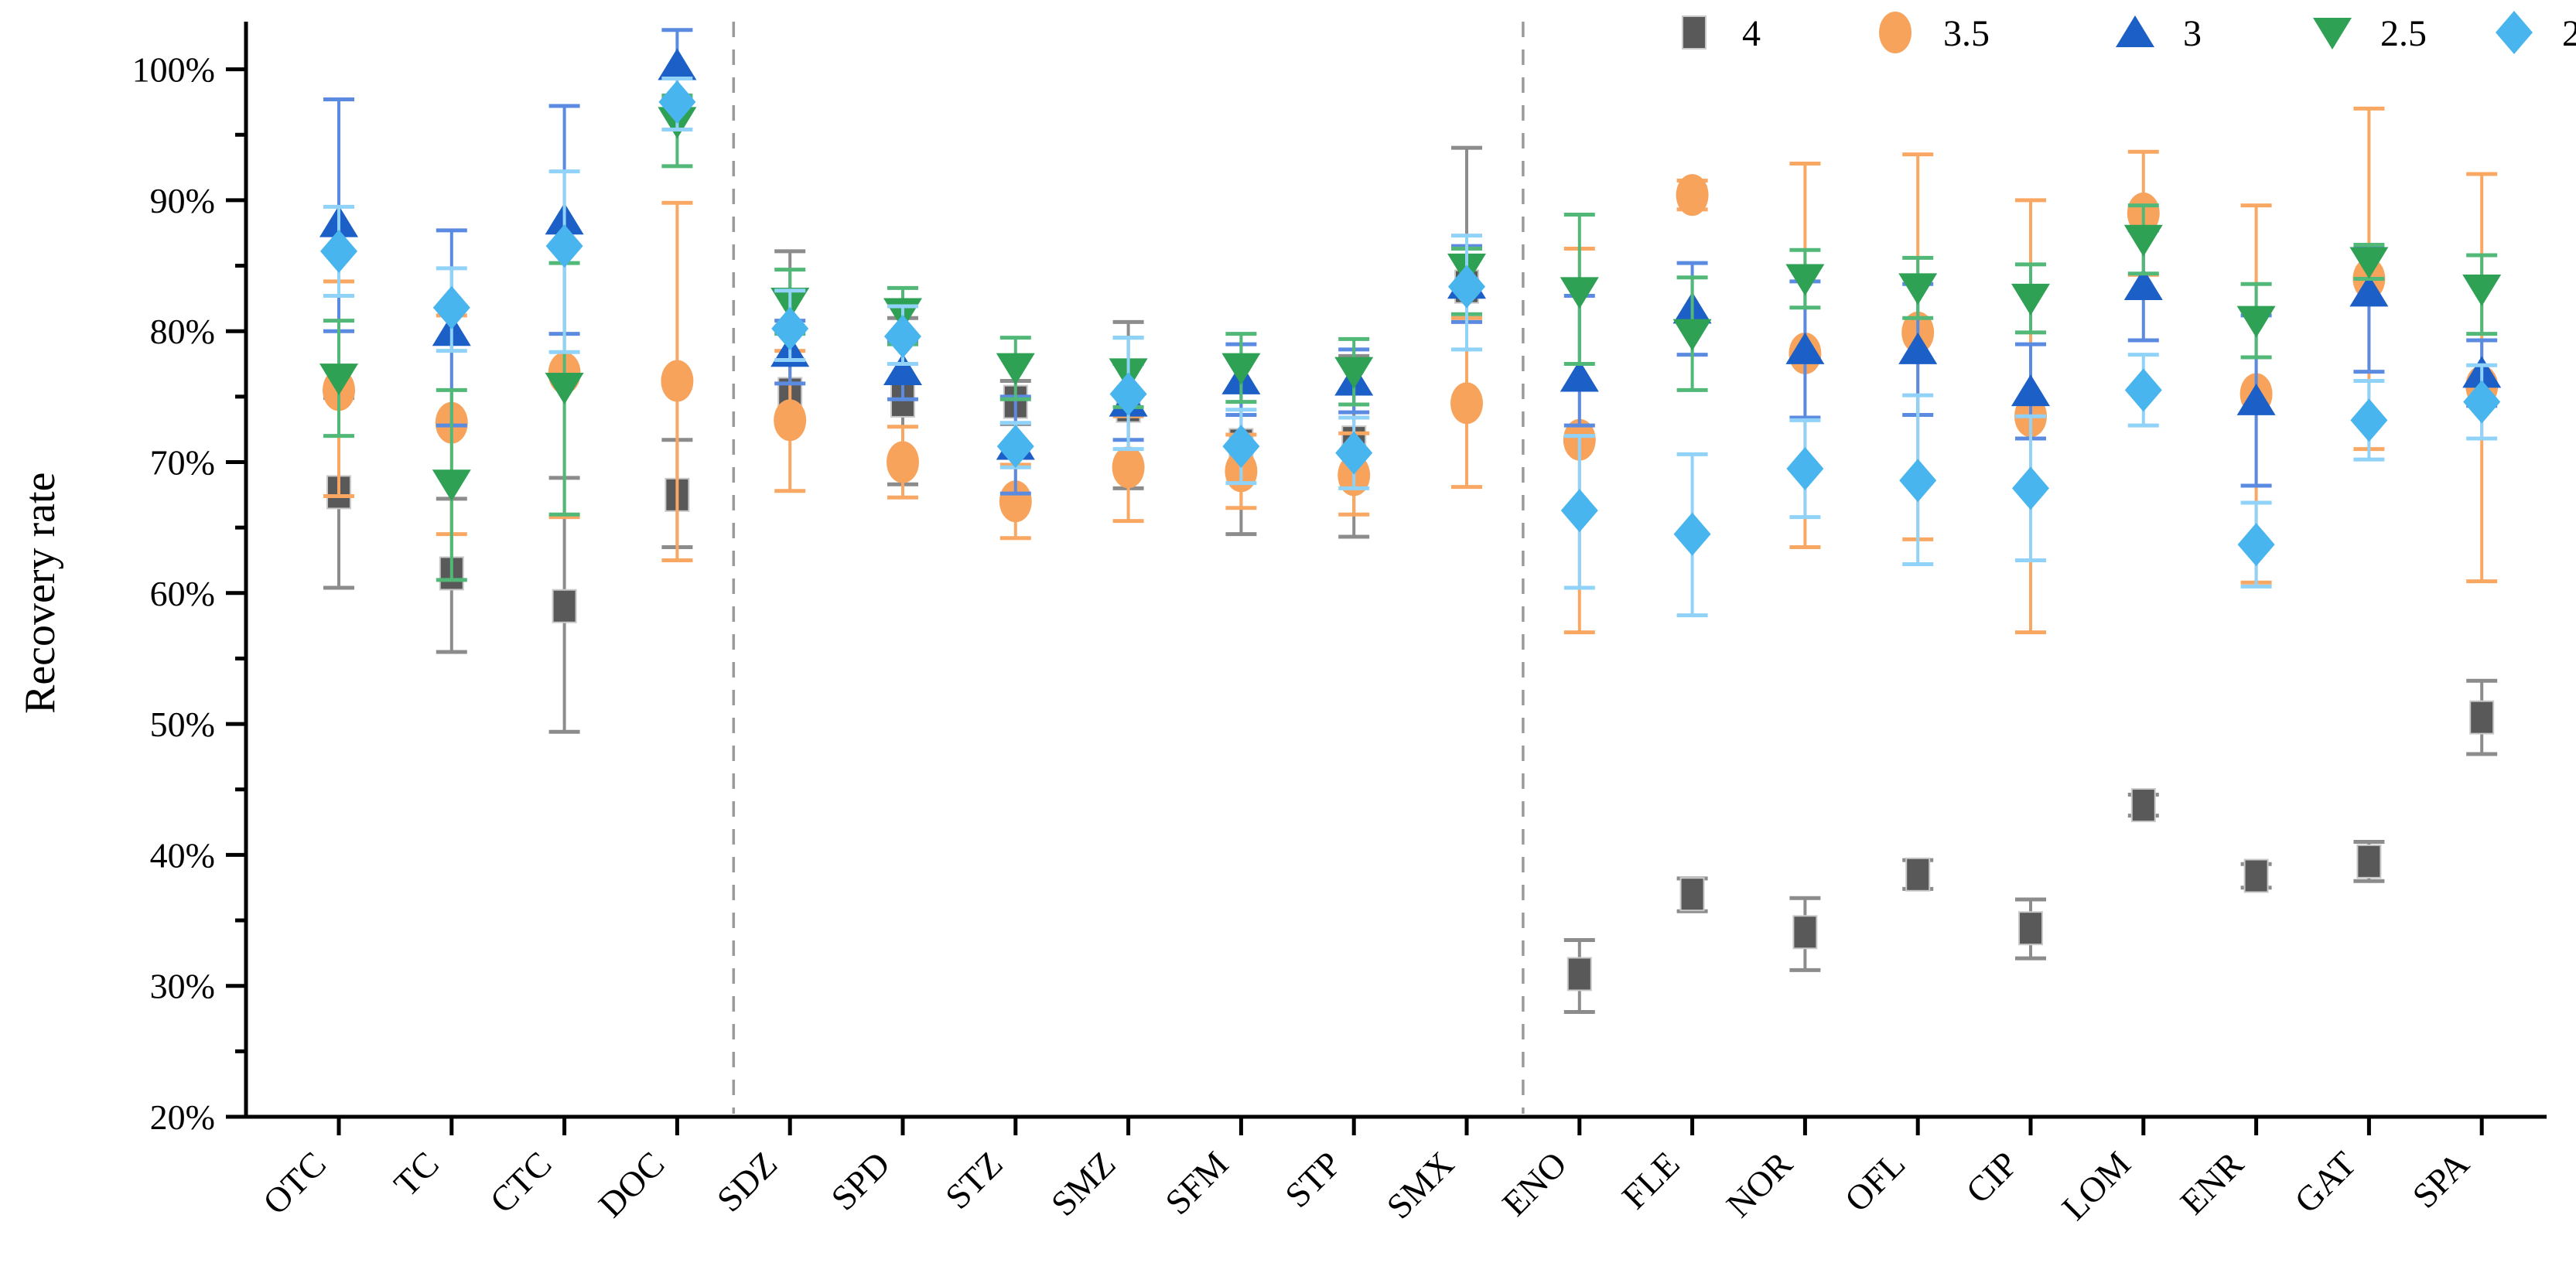 This screenshot has width=2576, height=1273. I want to click on marker-2.5-GAT, so click(2369, 263).